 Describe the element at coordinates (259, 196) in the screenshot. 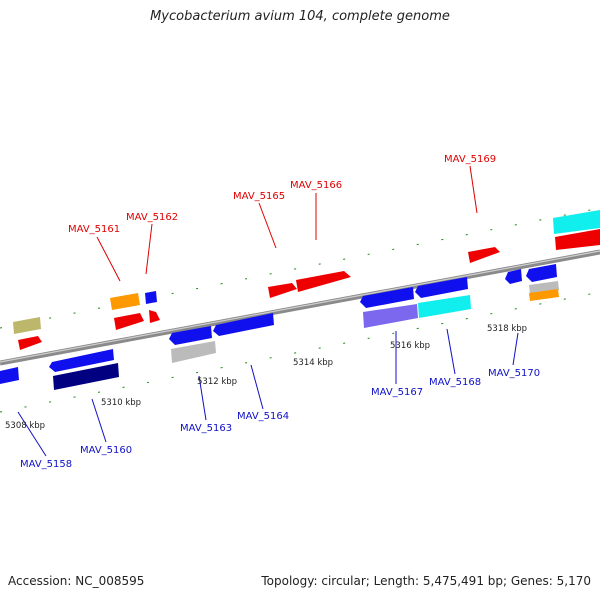

I see `gene-label: MAV_5165` at that location.